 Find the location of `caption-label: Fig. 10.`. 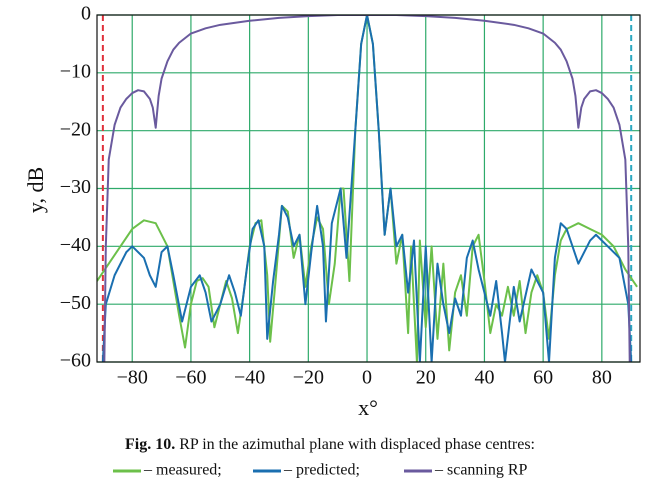

caption-label: Fig. 10. is located at coordinates (150, 444).